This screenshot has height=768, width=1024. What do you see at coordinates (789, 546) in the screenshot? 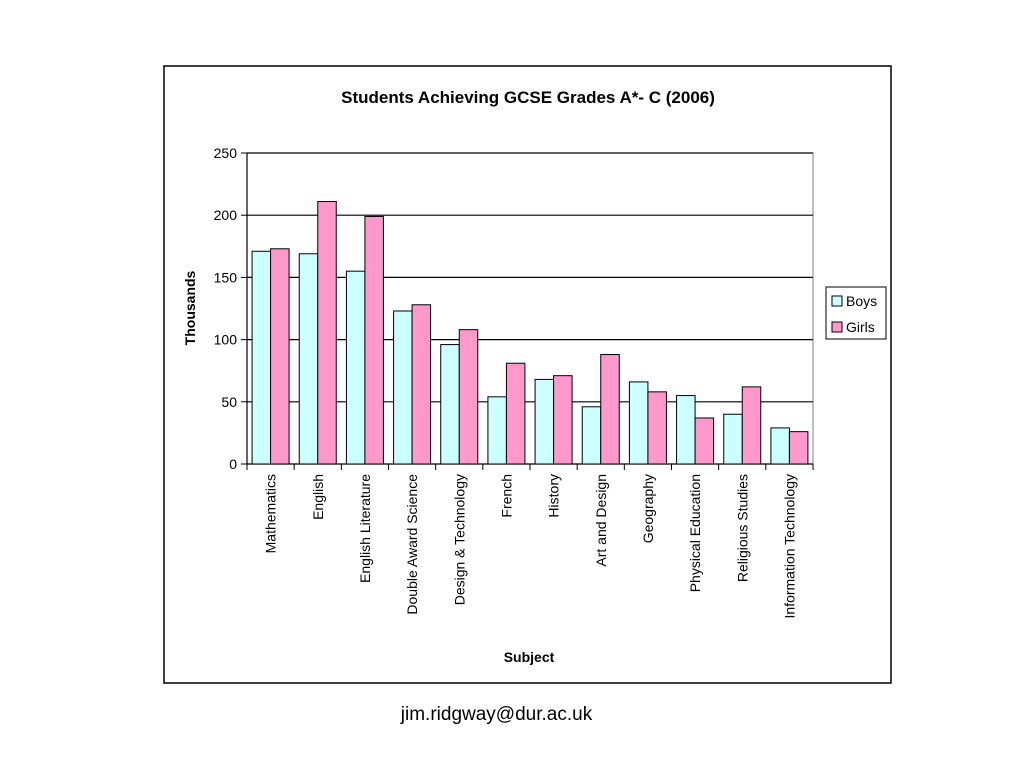
I see `x-tick-label: Information Technology` at bounding box center [789, 546].